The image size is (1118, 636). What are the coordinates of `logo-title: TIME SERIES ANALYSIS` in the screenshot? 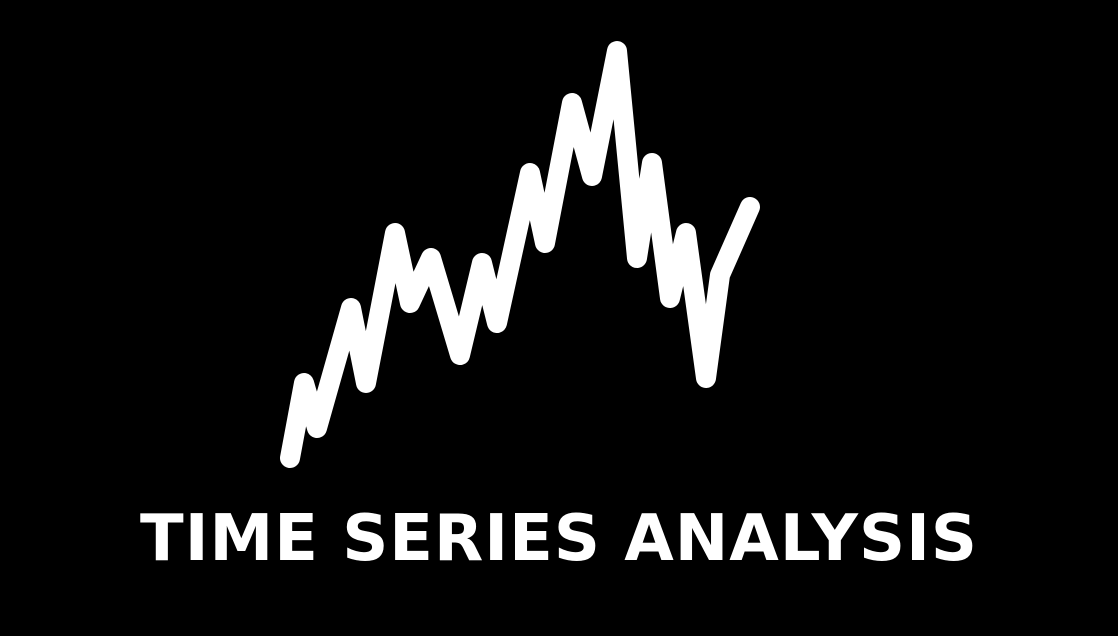 It's located at (559, 539).